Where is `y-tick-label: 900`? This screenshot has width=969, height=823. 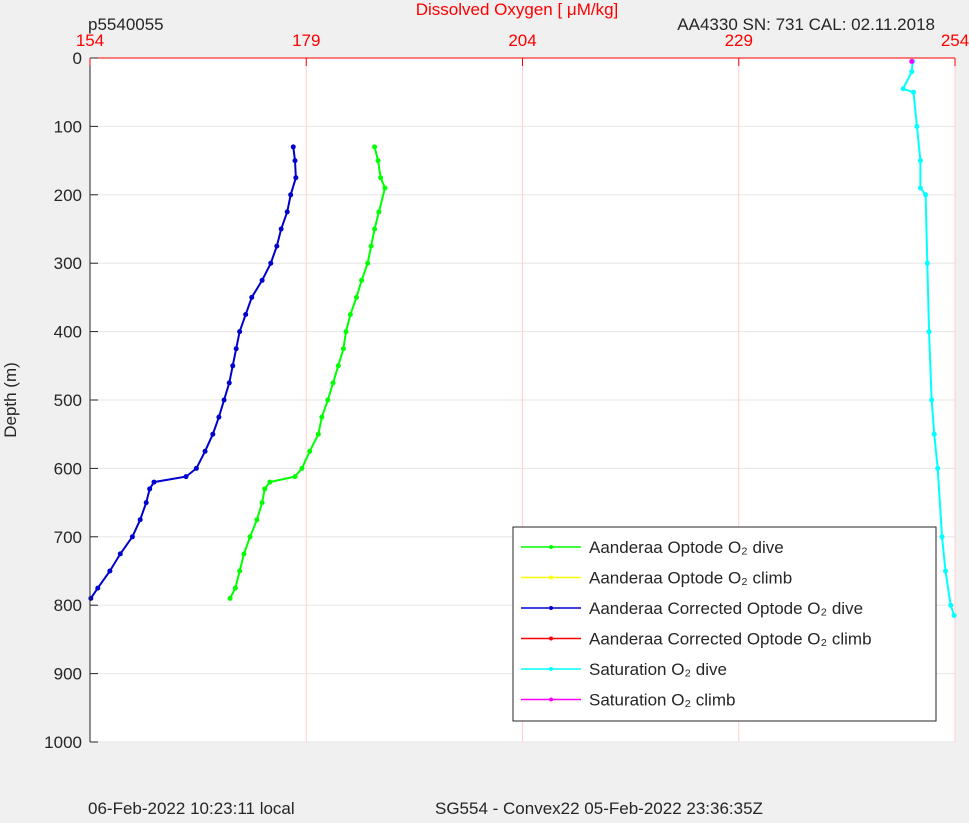 y-tick-label: 900 is located at coordinates (68, 674).